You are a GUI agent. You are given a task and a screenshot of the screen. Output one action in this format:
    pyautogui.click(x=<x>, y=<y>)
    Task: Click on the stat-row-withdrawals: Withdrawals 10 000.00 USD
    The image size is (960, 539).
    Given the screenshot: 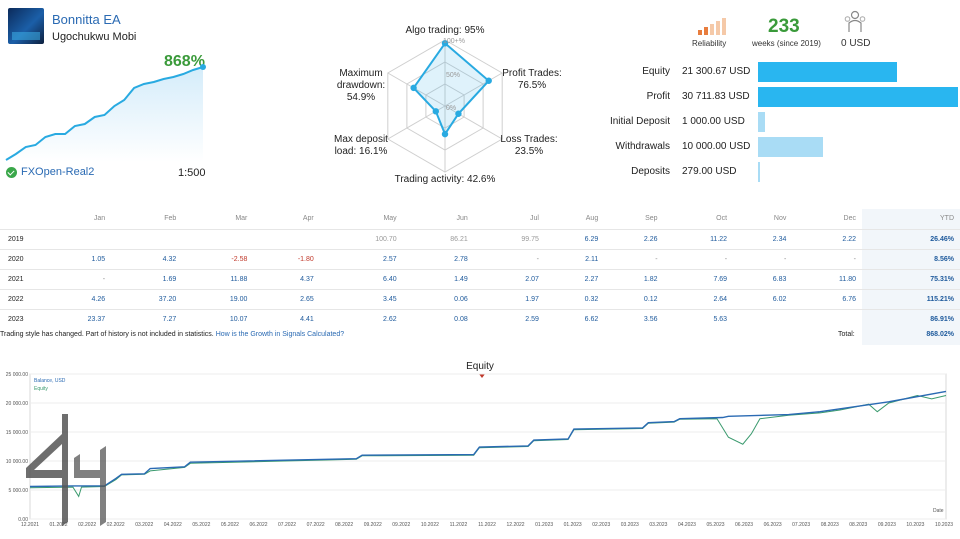 What is the action you would take?
    pyautogui.click(x=780, y=147)
    